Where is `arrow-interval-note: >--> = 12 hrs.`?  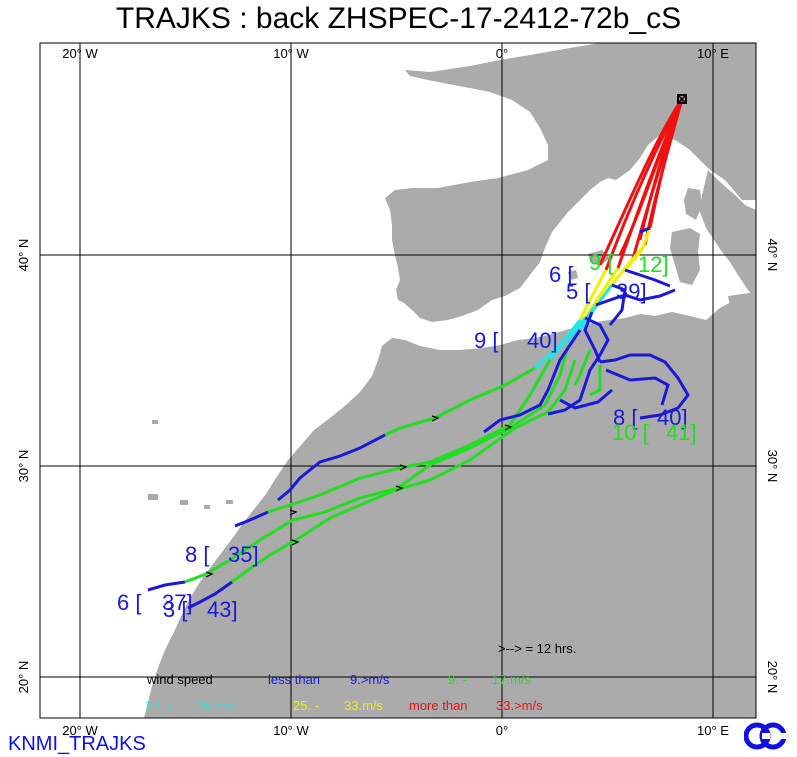 arrow-interval-note: >--> = 12 hrs. is located at coordinates (537, 648).